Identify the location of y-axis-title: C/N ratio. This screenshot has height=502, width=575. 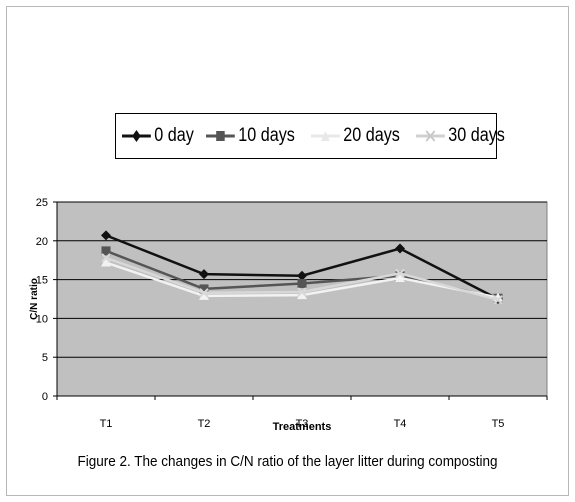
(34, 299).